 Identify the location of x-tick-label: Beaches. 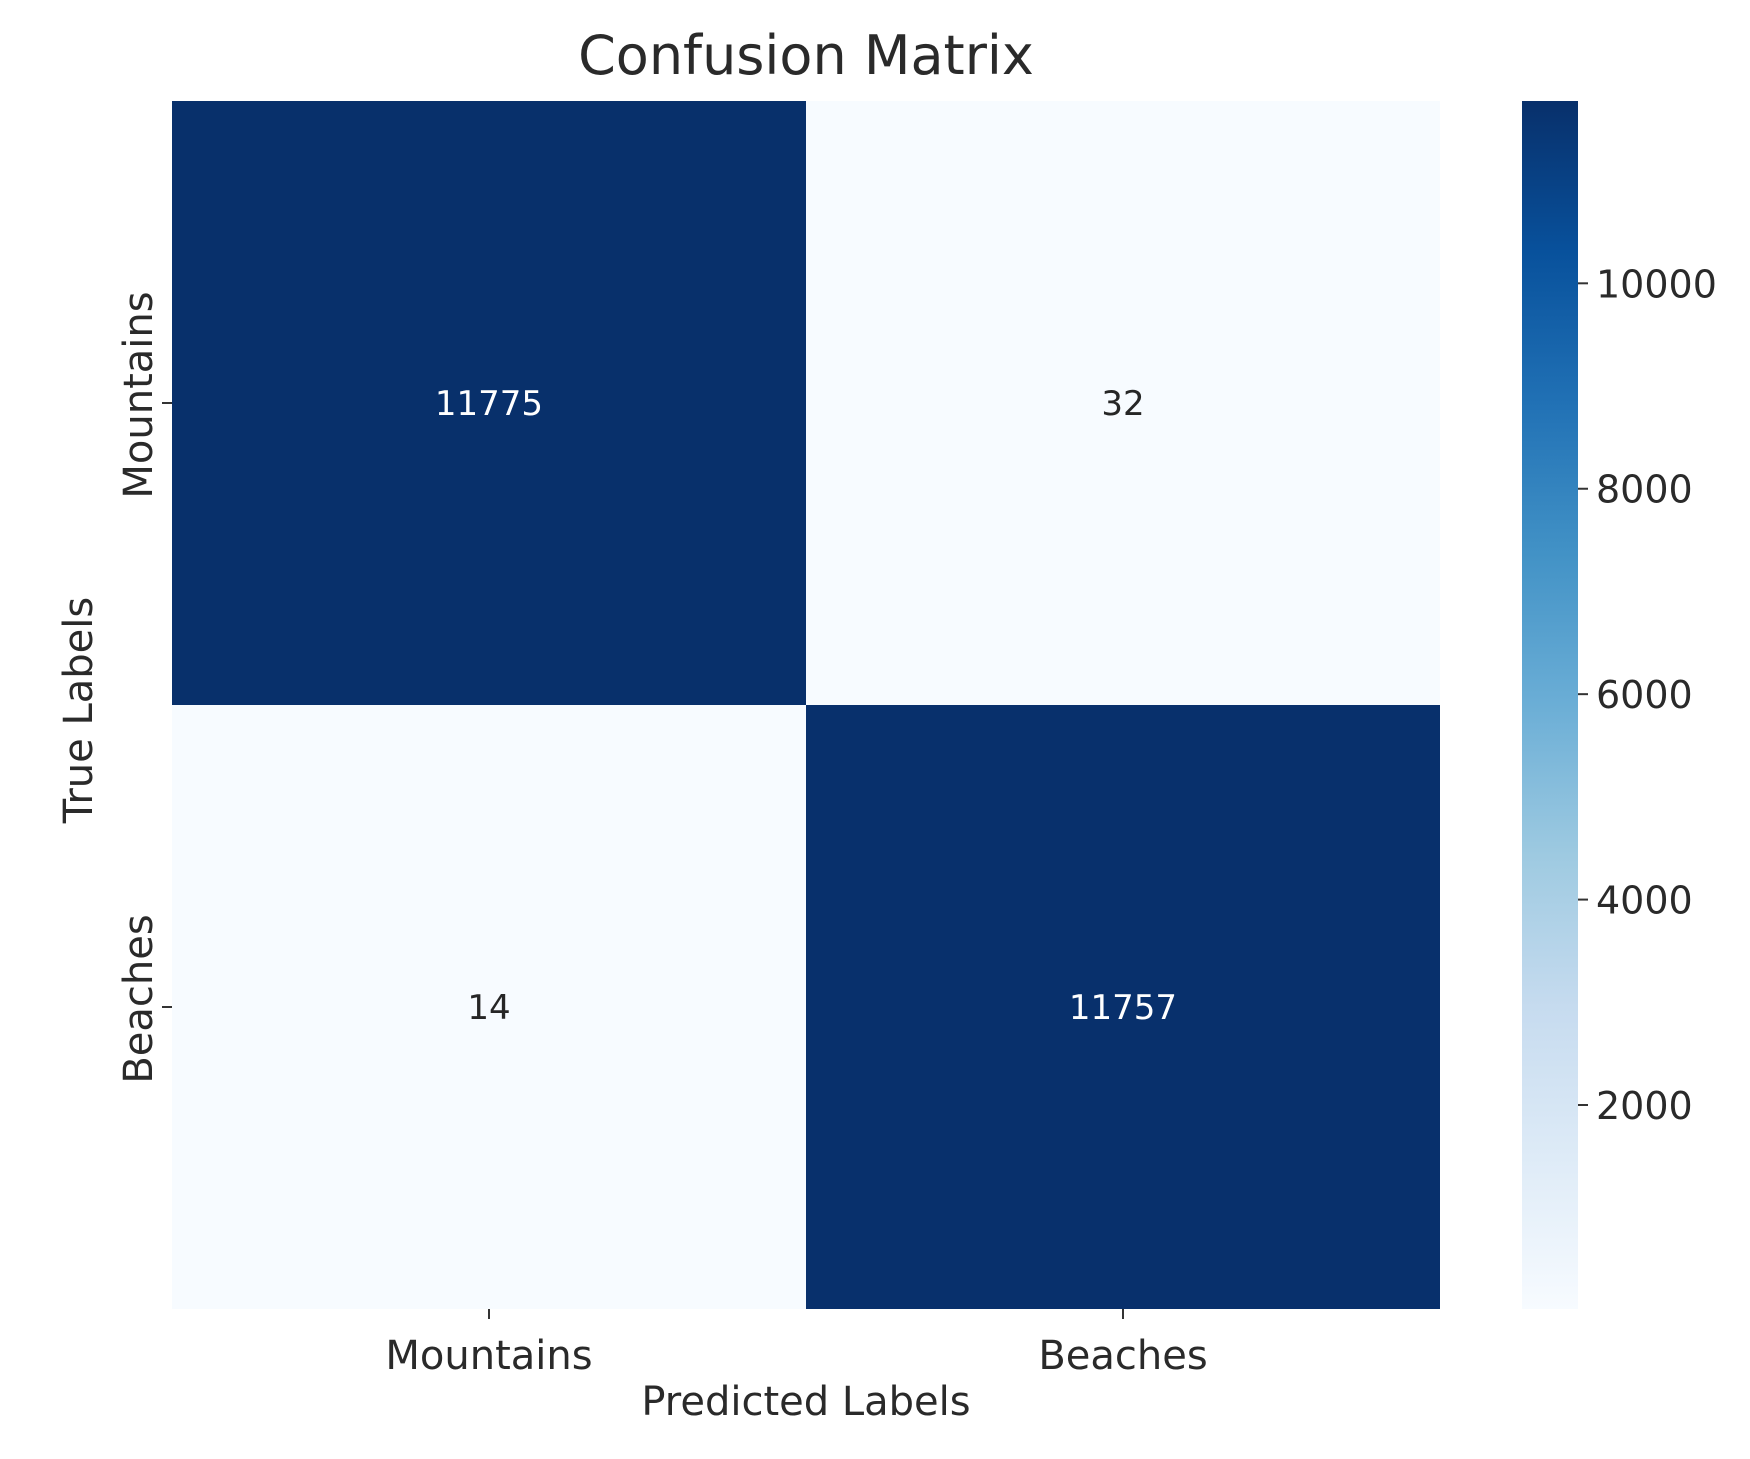
(1122, 1356).